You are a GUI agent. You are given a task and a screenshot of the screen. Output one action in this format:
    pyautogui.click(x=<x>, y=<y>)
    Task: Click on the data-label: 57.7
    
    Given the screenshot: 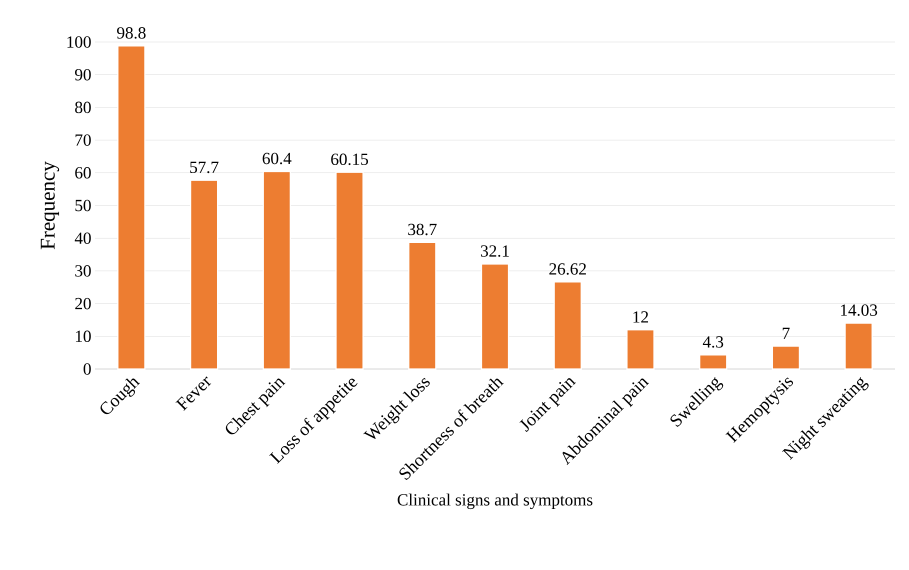 What is the action you would take?
    pyautogui.click(x=204, y=168)
    